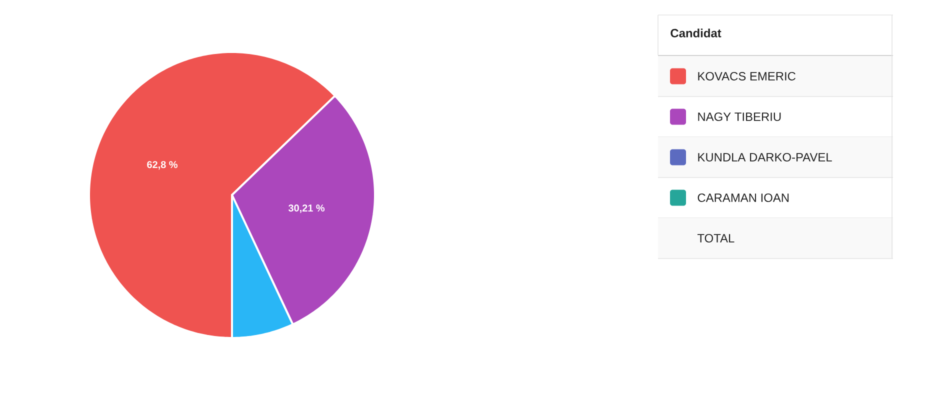 This screenshot has width=933, height=411. Describe the element at coordinates (715, 238) in the screenshot. I see `text: TOTAL` at that location.